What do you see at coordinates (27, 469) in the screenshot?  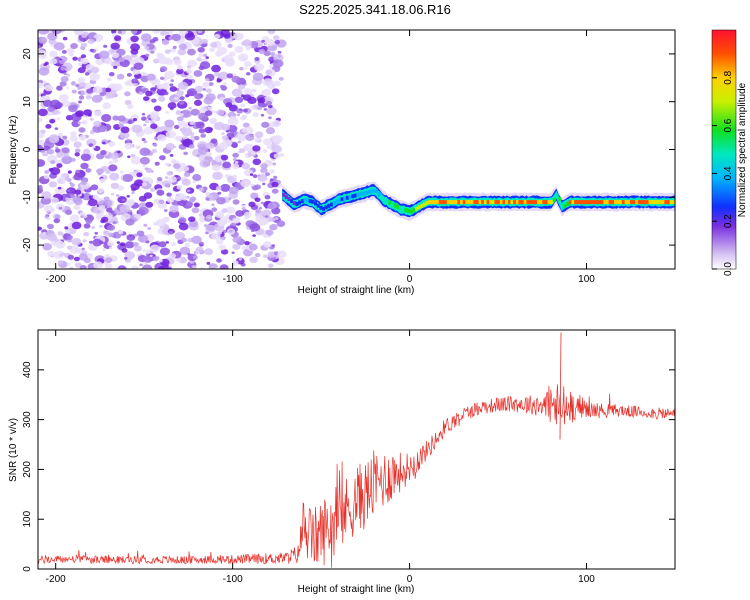 I see `y-tick-label: 200` at bounding box center [27, 469].